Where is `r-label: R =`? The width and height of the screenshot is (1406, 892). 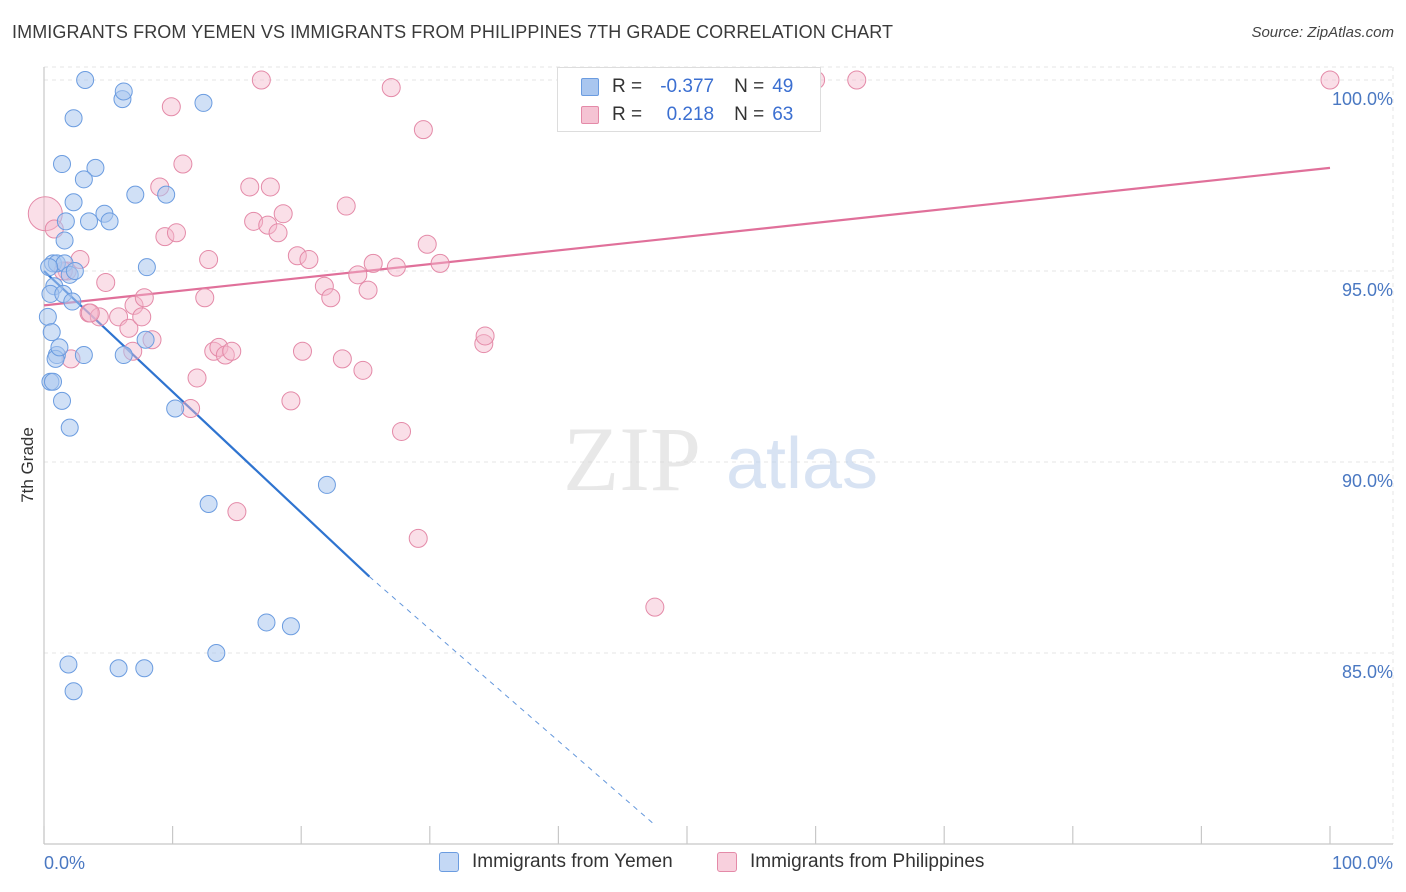
r-label: R = is located at coordinates (627, 114).